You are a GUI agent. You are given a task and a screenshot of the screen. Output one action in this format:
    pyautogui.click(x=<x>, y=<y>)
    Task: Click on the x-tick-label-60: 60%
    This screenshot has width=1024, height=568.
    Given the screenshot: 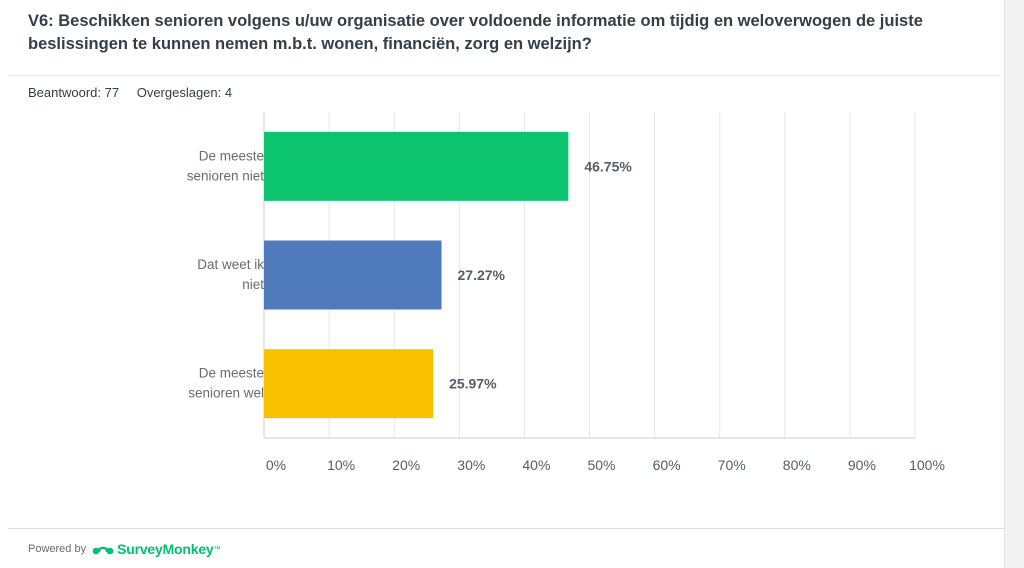 What is the action you would take?
    pyautogui.click(x=667, y=465)
    